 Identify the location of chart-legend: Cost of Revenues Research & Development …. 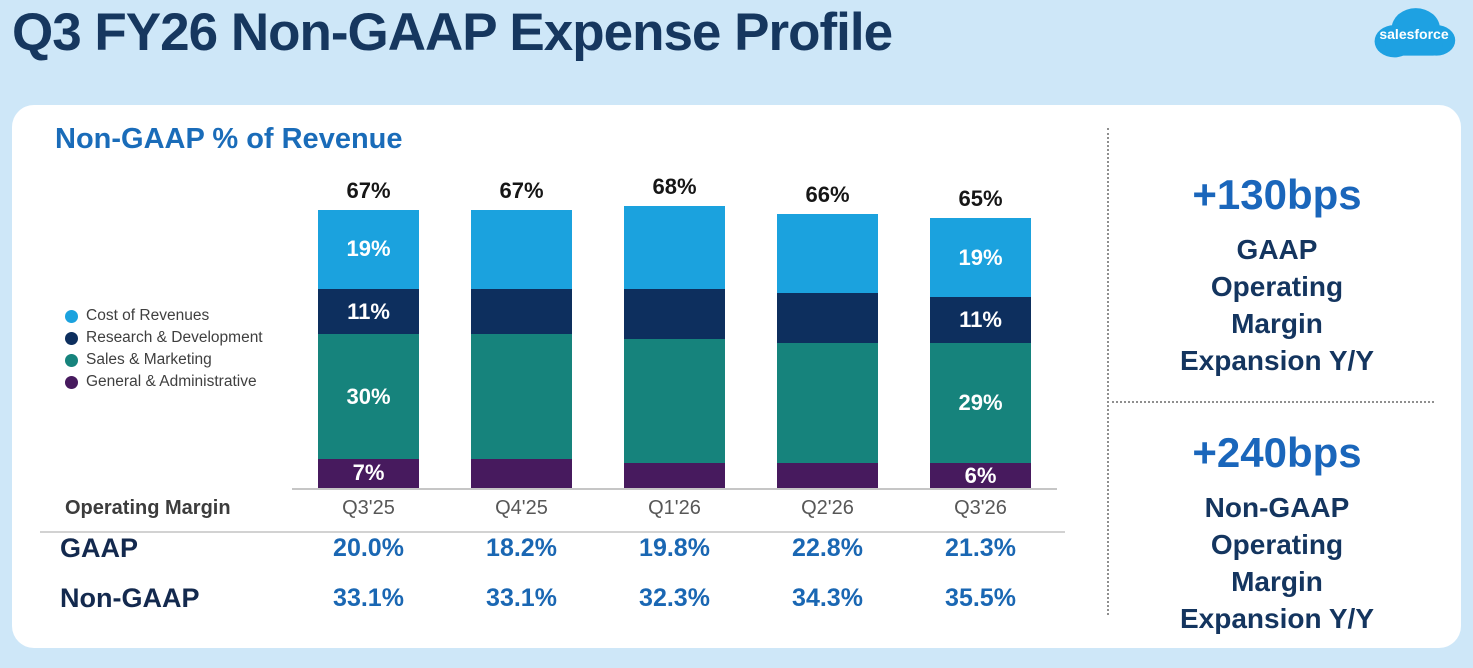
(164, 349).